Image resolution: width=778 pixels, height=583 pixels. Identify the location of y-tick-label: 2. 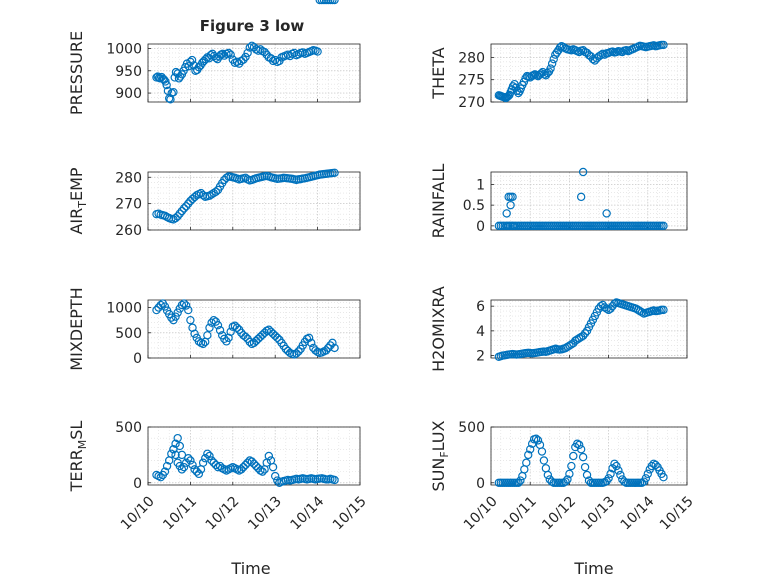
(480, 357).